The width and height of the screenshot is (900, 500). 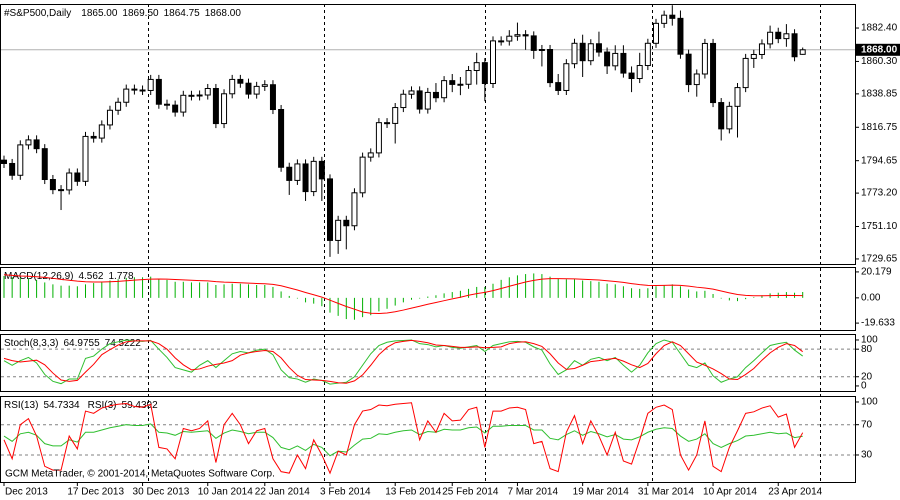 I want to click on panel-title: Stoch(8,3,3), so click(x=31, y=343).